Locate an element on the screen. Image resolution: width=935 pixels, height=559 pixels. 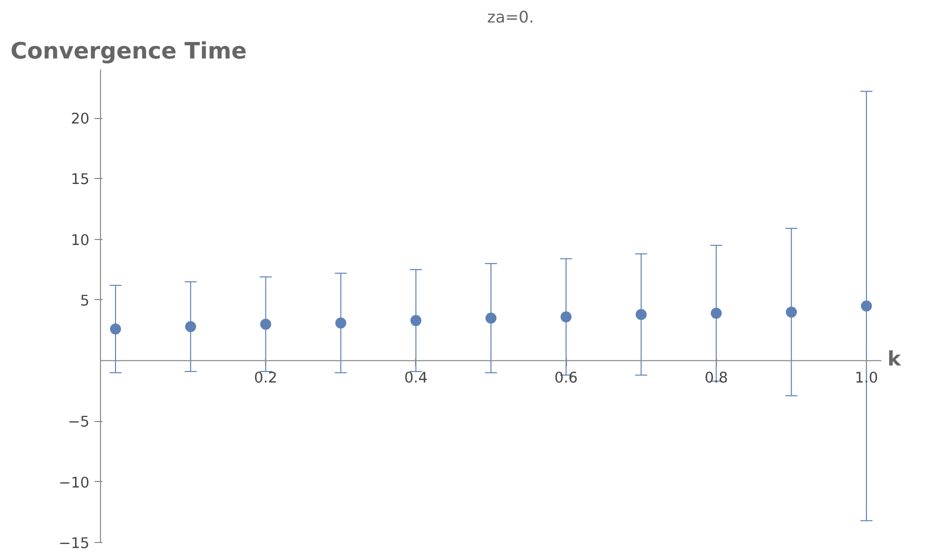
x-tick-label: 0.6 is located at coordinates (566, 378).